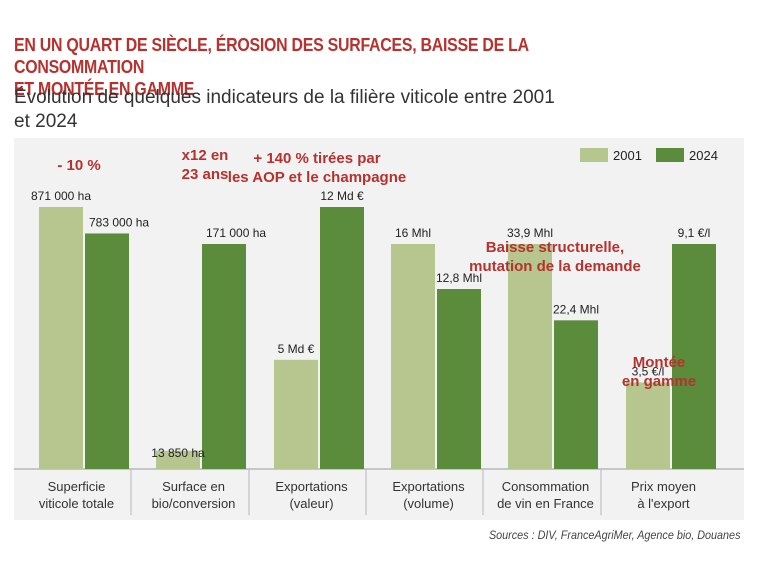 Image resolution: width=758 pixels, height=576 pixels. Describe the element at coordinates (296, 414) in the screenshot. I see `bar-3-2001` at that location.